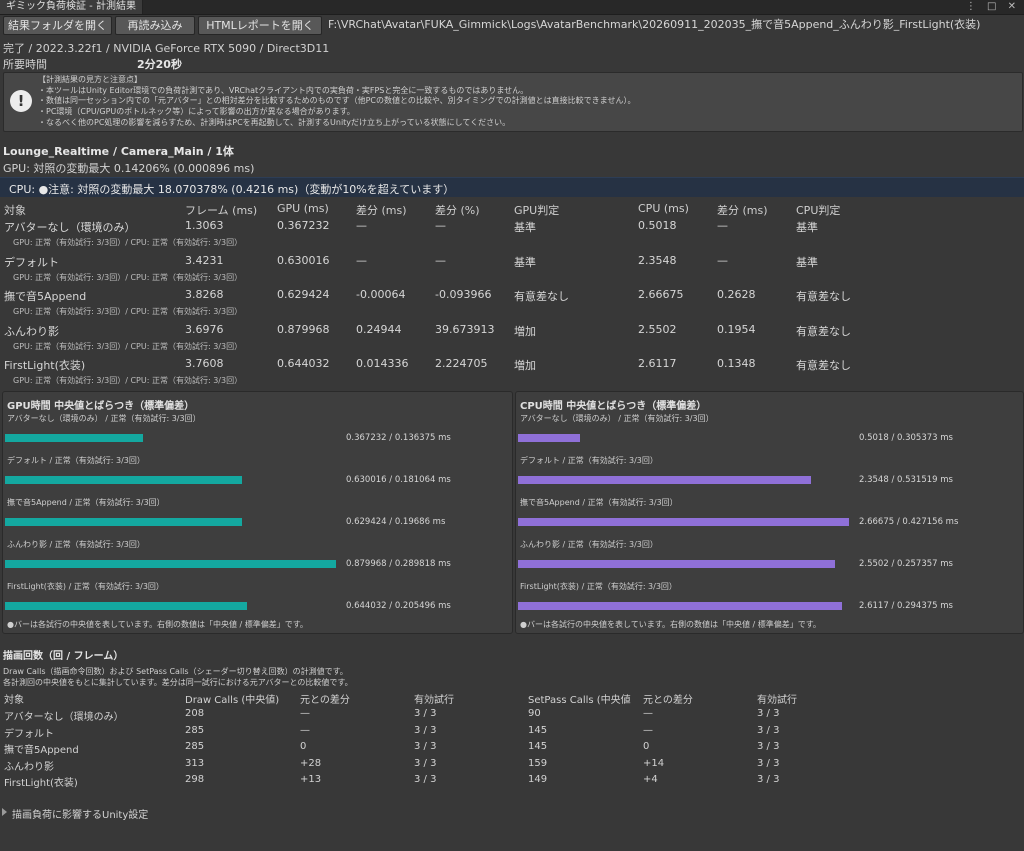 This screenshot has height=851, width=1024. What do you see at coordinates (525, 227) in the screenshot?
I see `row-gpu-judge: 基準` at bounding box center [525, 227].